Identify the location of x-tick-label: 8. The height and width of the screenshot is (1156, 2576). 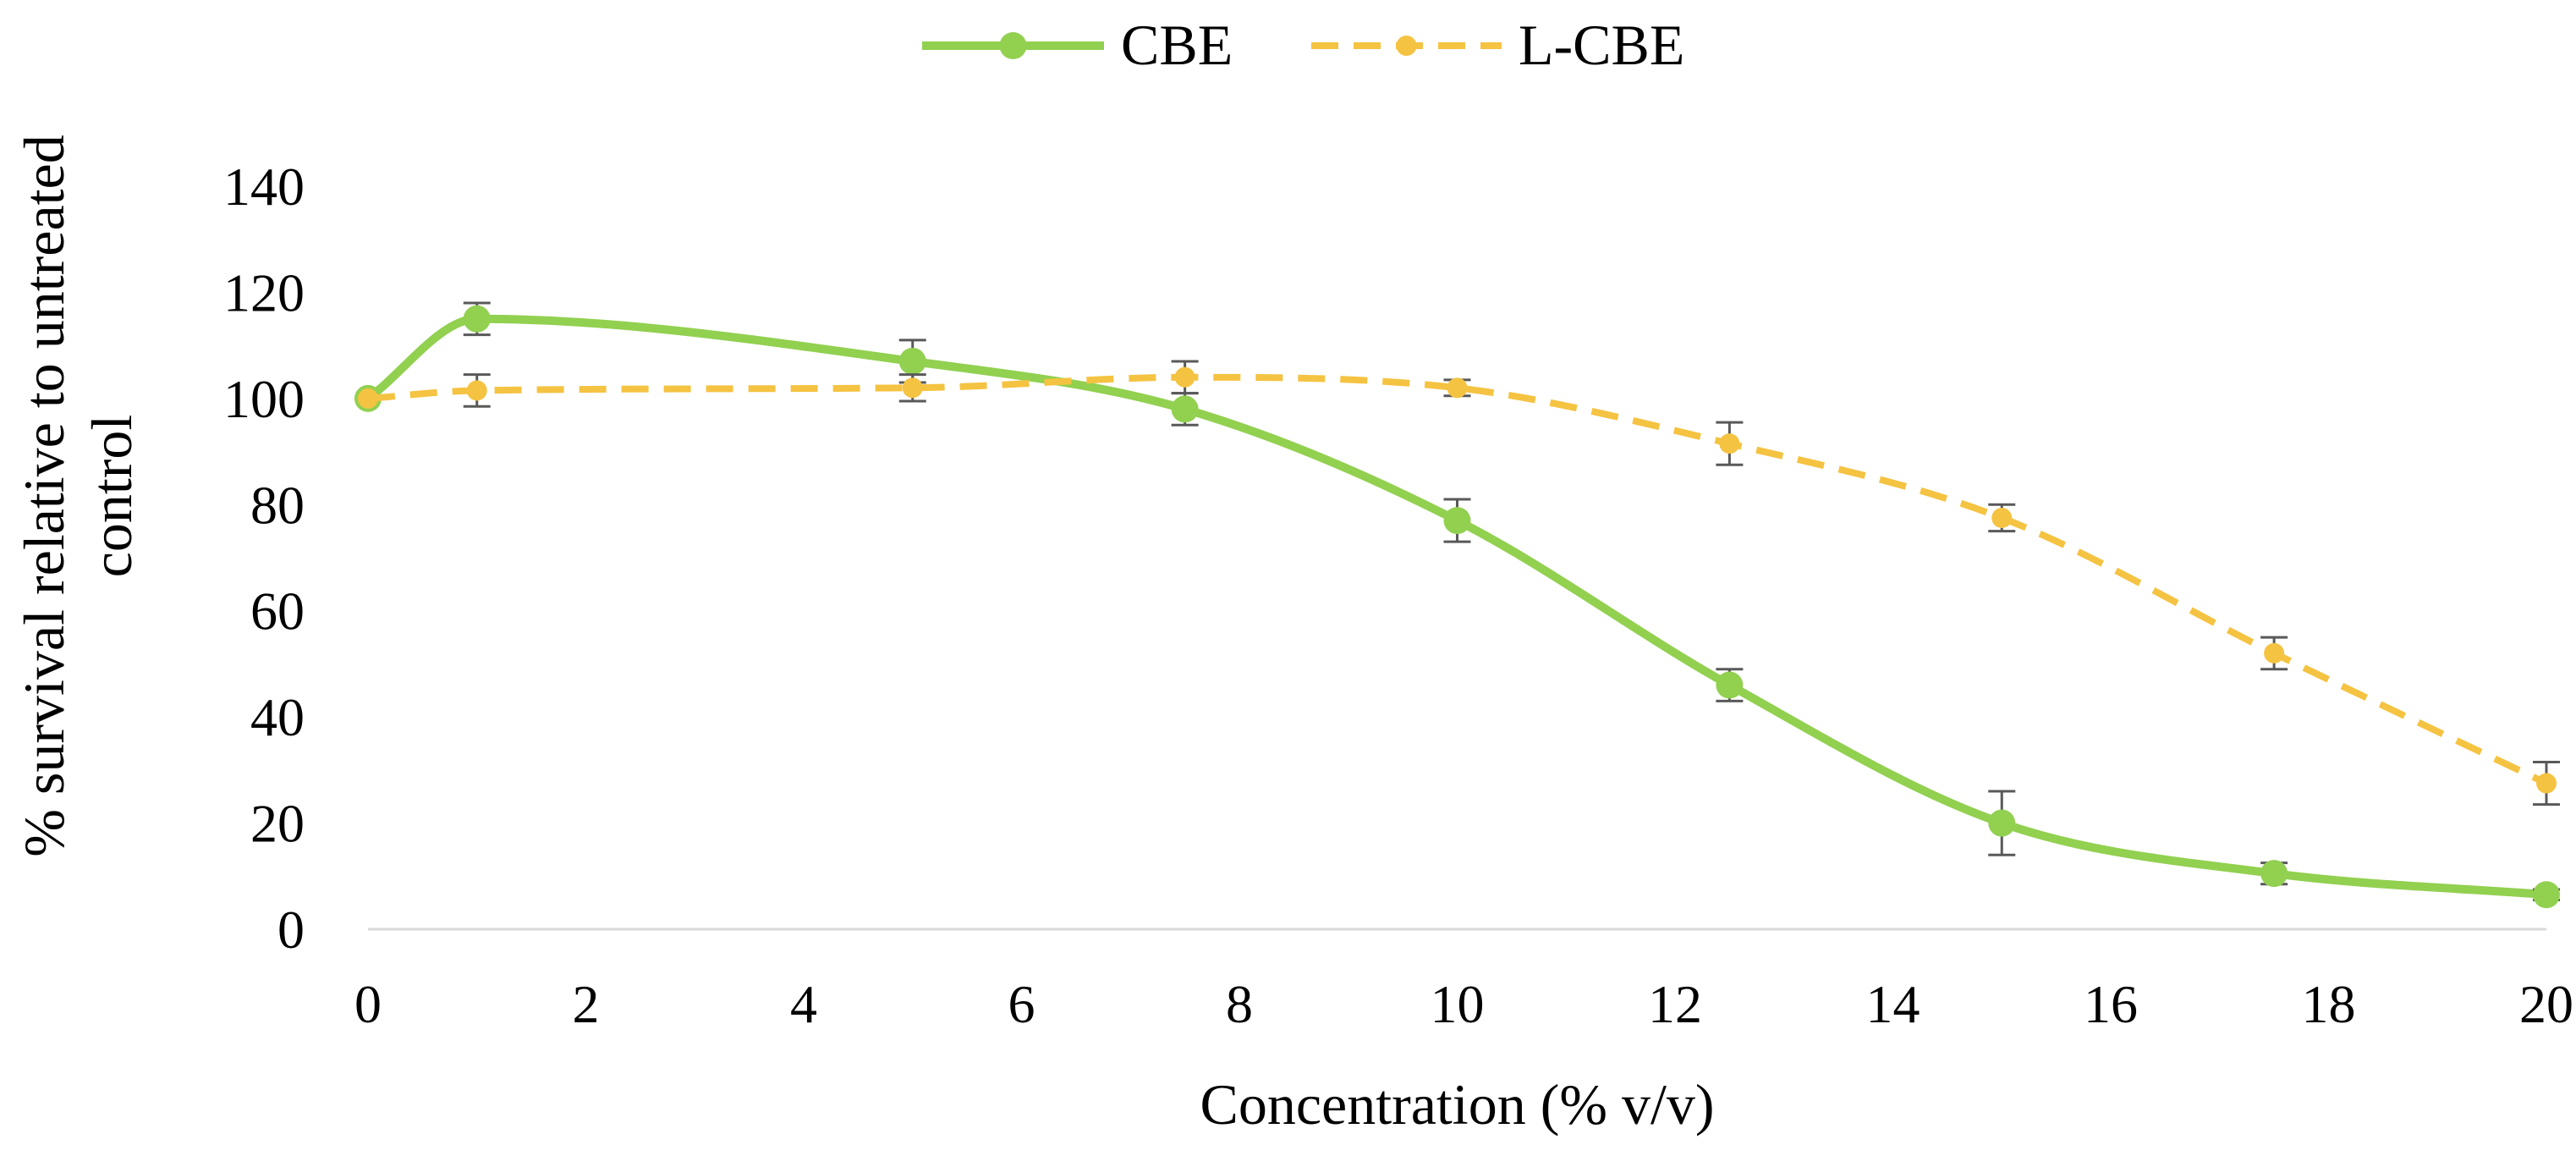
(1239, 1004).